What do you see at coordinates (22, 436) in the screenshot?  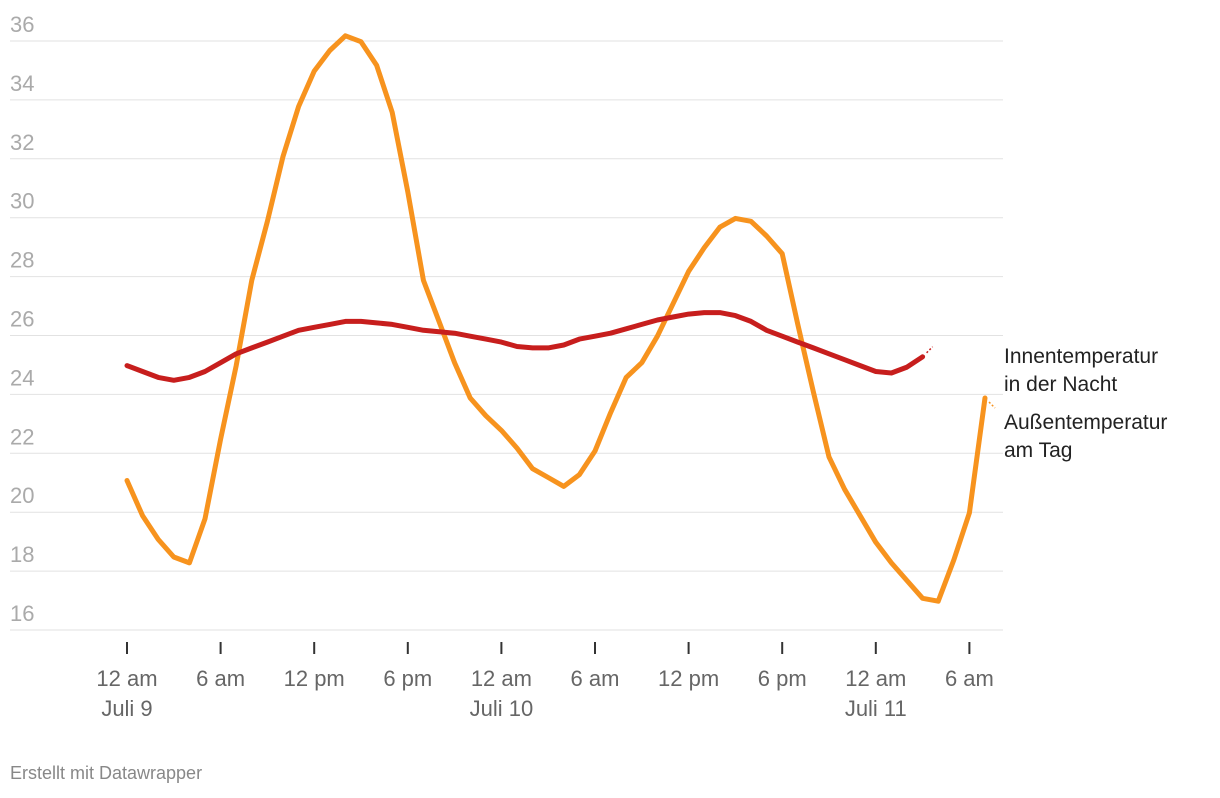 I see `y-tick-label-22: 22` at bounding box center [22, 436].